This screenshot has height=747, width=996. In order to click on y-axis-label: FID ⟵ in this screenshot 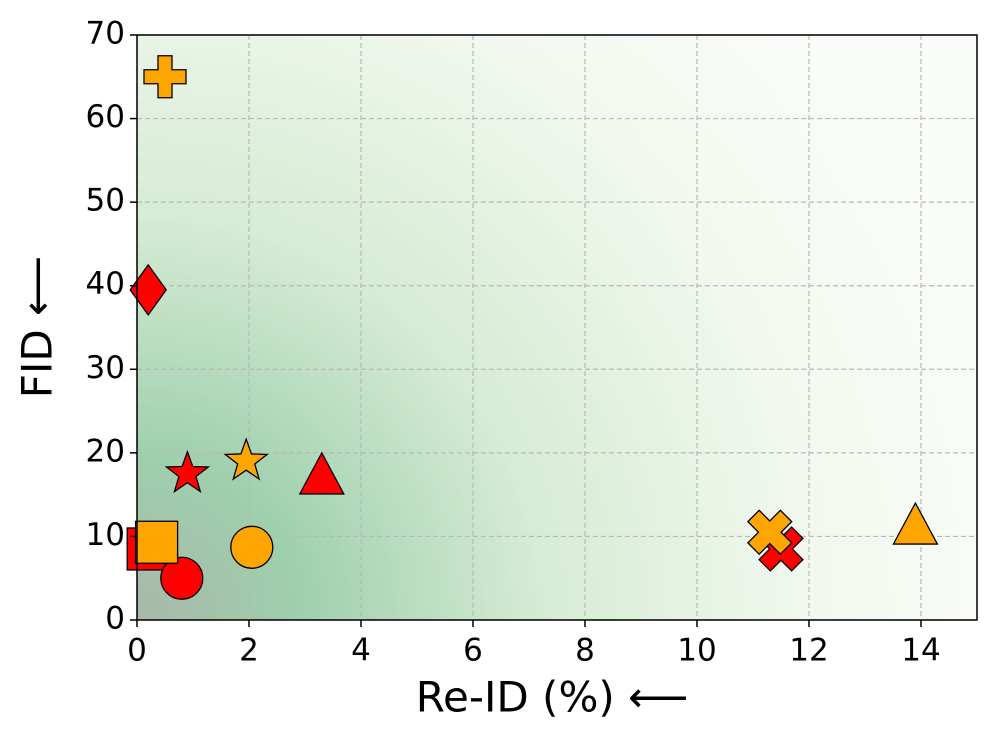, I will do `click(37, 327)`.